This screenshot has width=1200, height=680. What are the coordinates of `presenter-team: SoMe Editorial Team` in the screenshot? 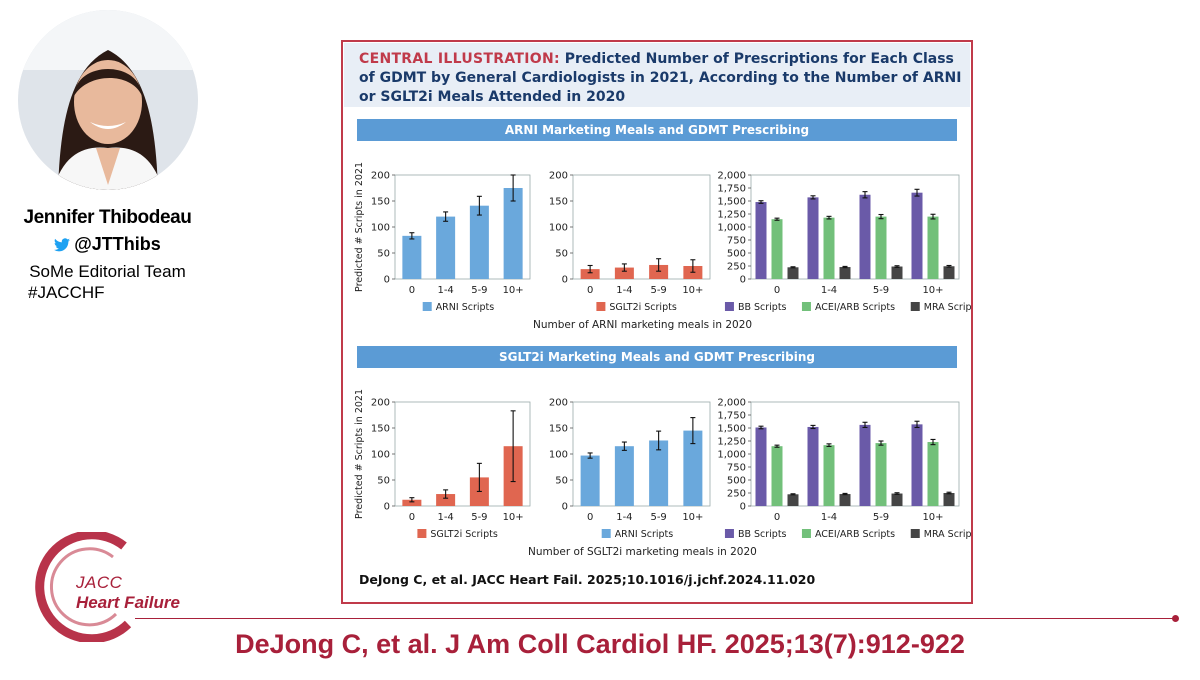 It's located at (107, 271).